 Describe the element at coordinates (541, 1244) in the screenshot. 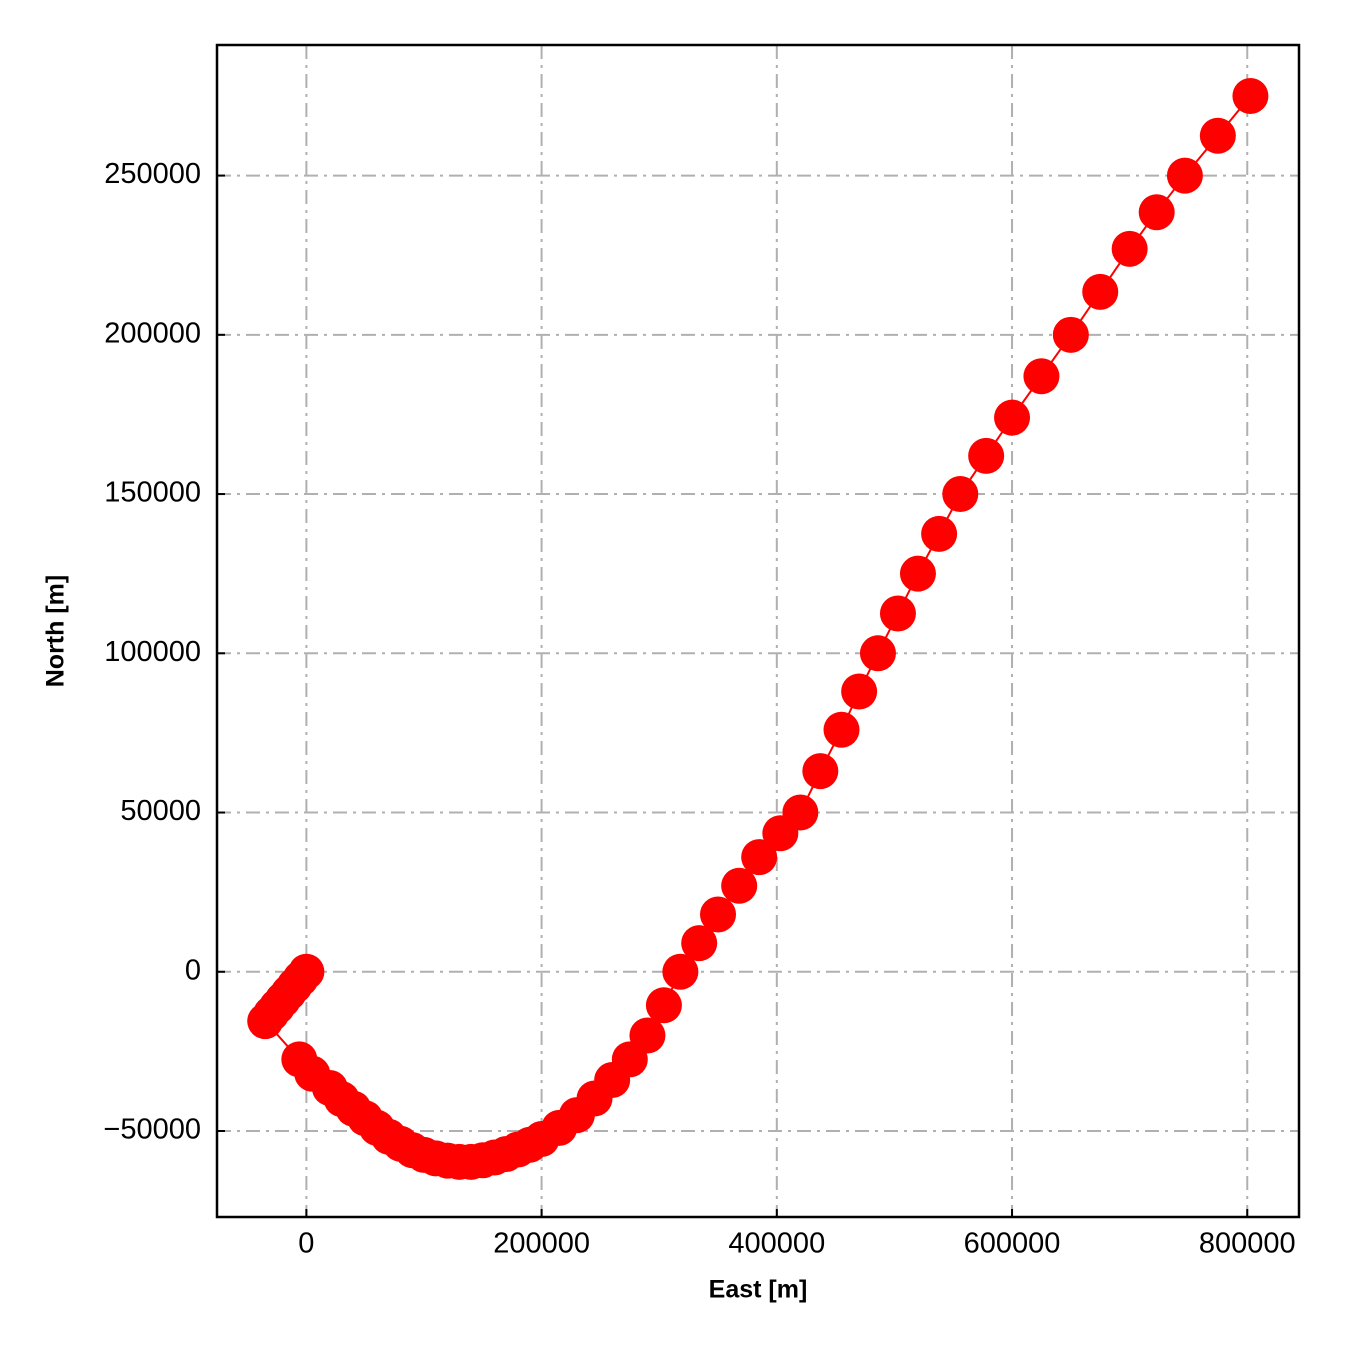

I see `x-tick-label: 200000` at that location.